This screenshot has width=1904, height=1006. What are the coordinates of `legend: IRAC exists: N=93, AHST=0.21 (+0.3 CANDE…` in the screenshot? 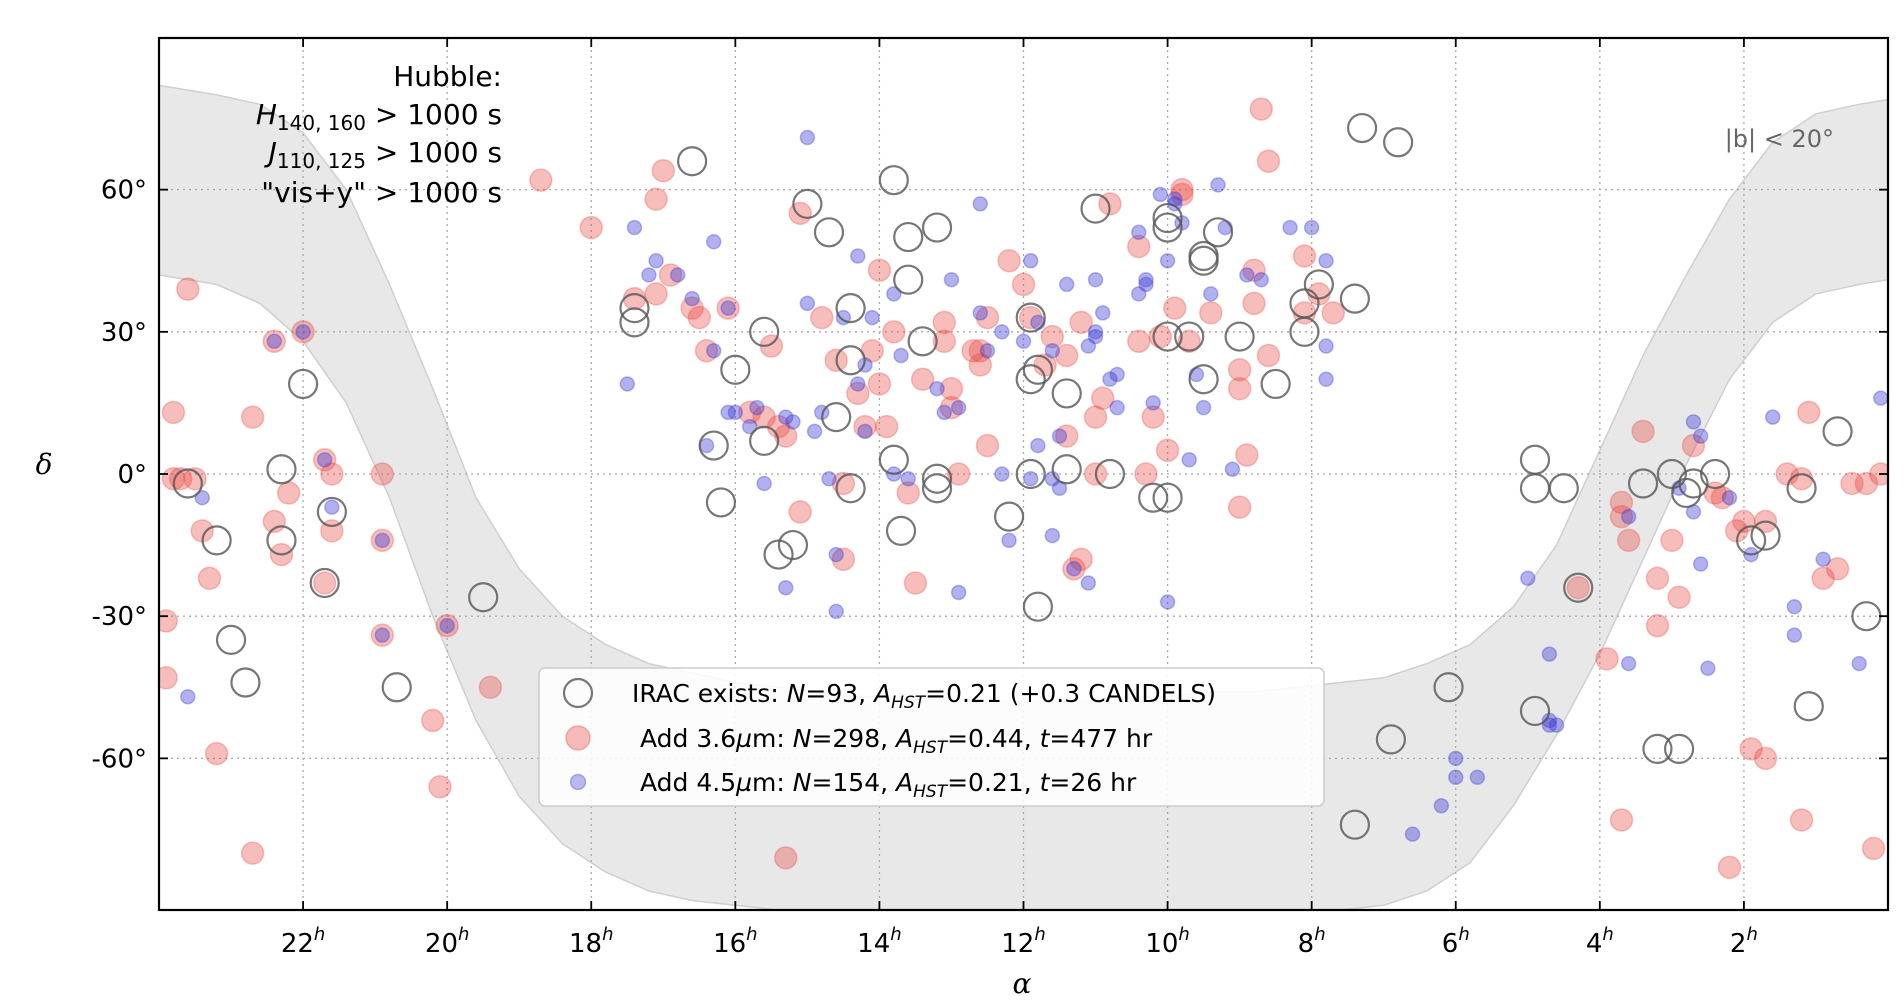 It's located at (931, 737).